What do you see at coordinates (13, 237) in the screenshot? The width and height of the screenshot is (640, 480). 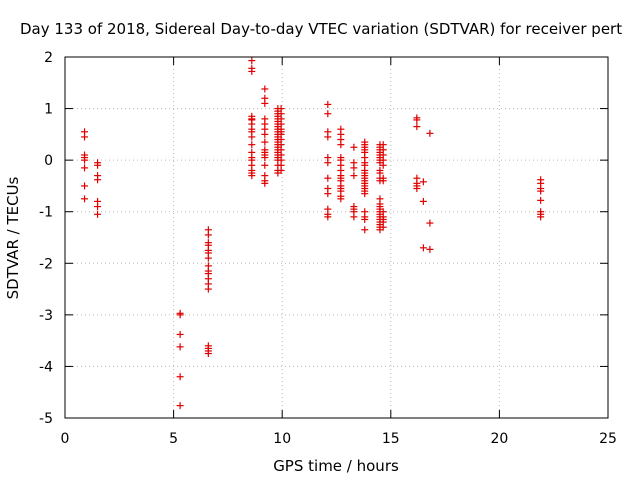 I see `y-axis-label: SDTVAR / TECUs` at bounding box center [13, 237].